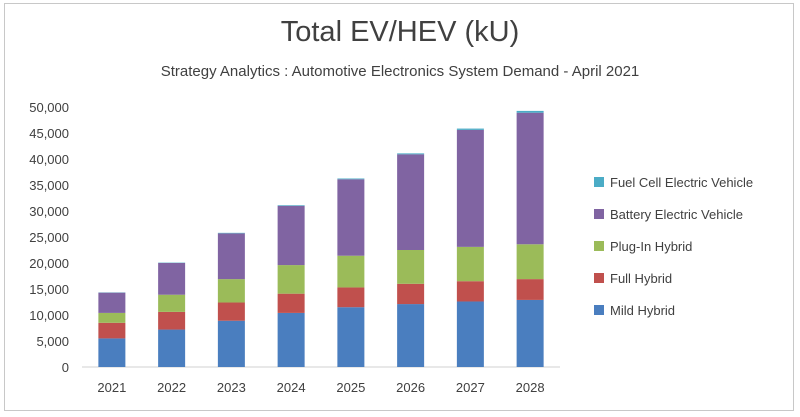  What do you see at coordinates (291, 387) in the screenshot?
I see `x-tick-label: 2024` at bounding box center [291, 387].